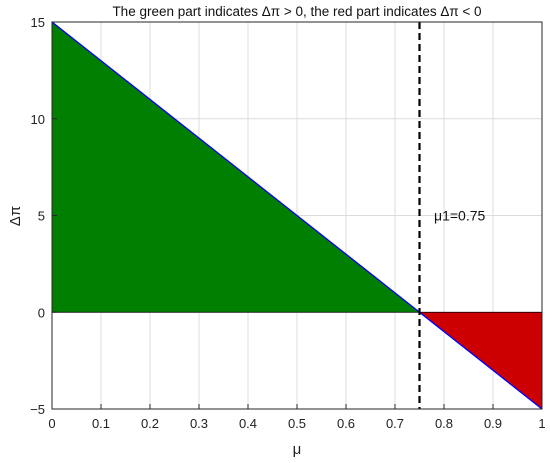 The width and height of the screenshot is (550, 463). Describe the element at coordinates (41, 312) in the screenshot. I see `y-tick-label: 0` at that location.